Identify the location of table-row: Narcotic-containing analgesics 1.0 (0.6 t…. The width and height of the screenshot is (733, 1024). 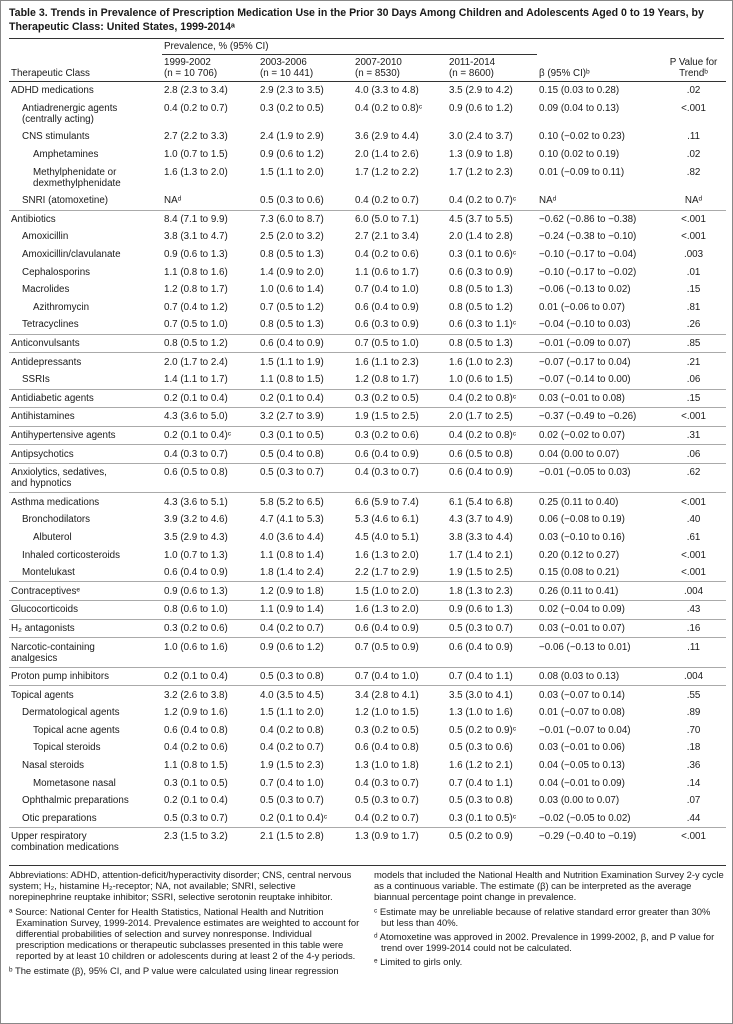
(368, 652).